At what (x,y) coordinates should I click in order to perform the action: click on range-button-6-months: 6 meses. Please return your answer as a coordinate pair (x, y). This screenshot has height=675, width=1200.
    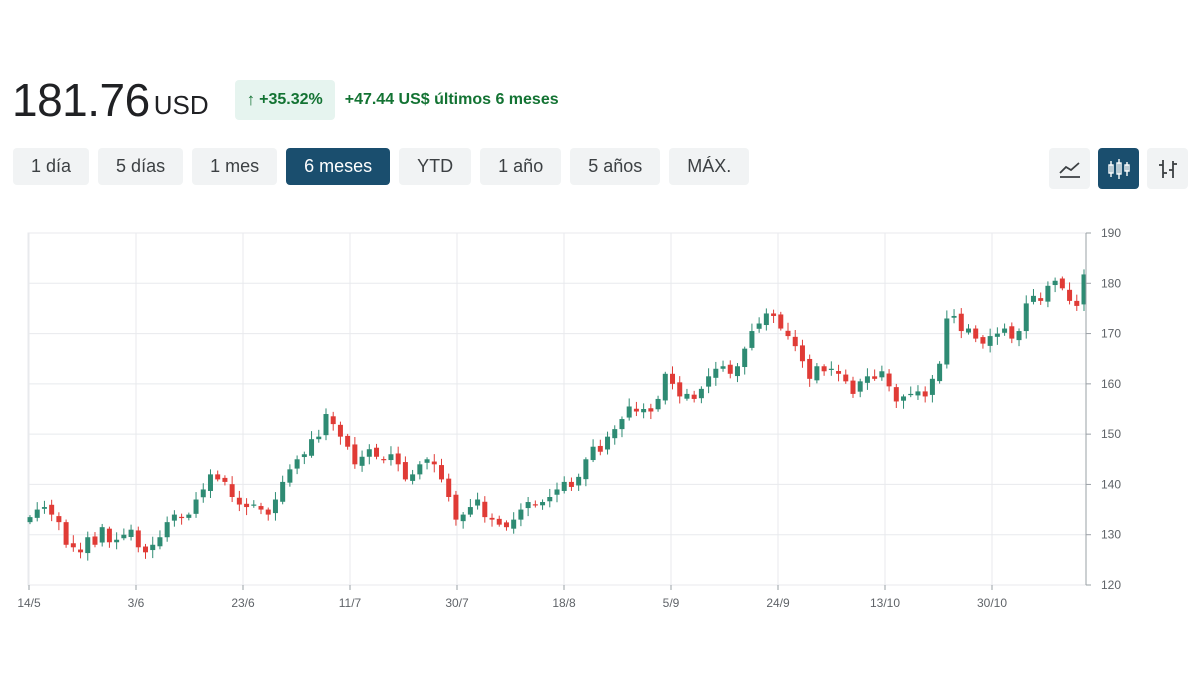
    Looking at the image, I should click on (338, 166).